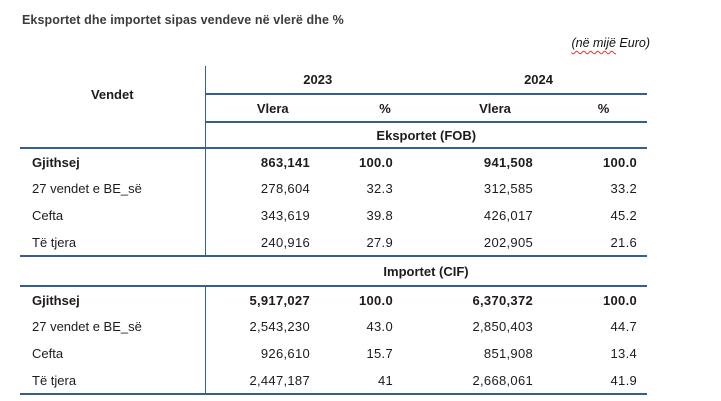  Describe the element at coordinates (113, 94) in the screenshot. I see `column-header-vendet: Vendet` at that location.